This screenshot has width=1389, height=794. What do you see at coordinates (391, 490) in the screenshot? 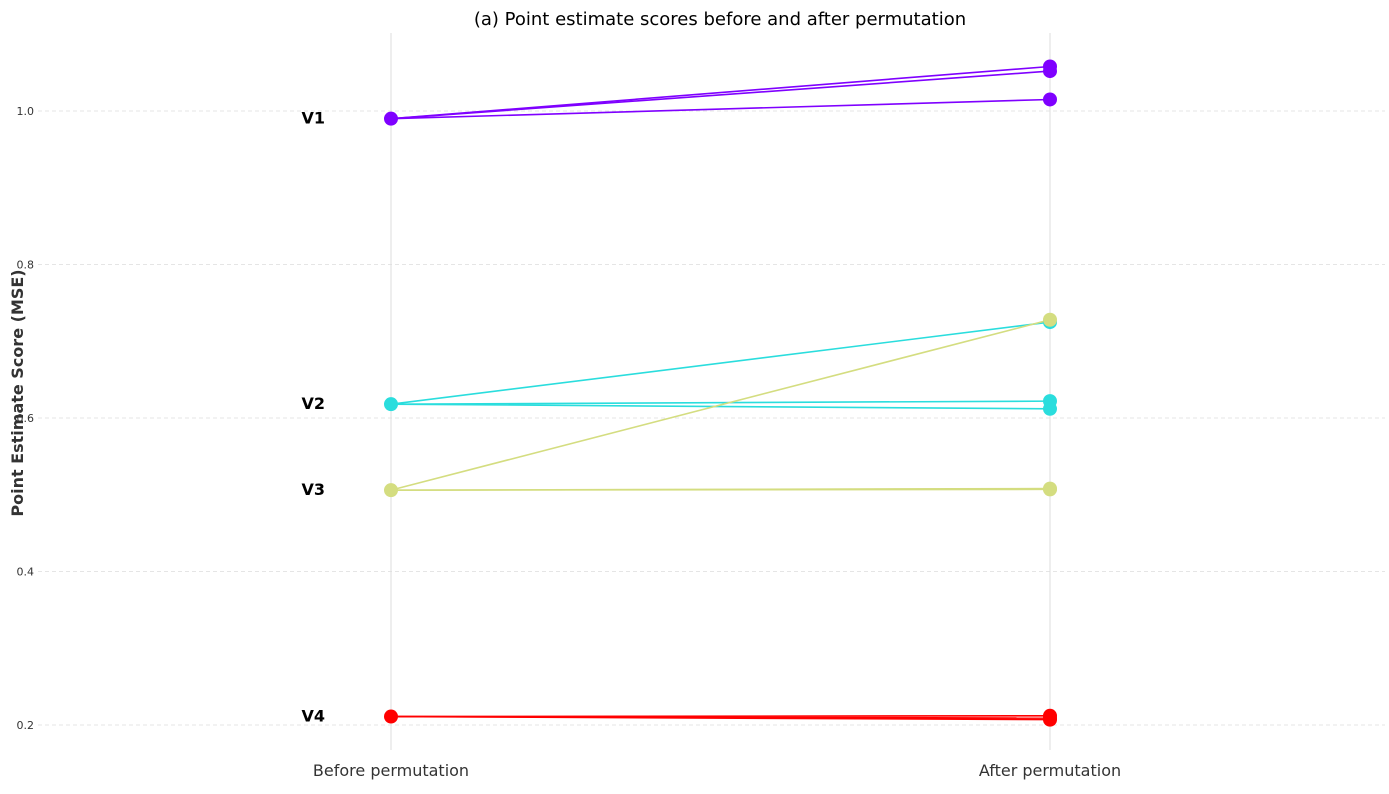
I see `point-before-v3` at bounding box center [391, 490].